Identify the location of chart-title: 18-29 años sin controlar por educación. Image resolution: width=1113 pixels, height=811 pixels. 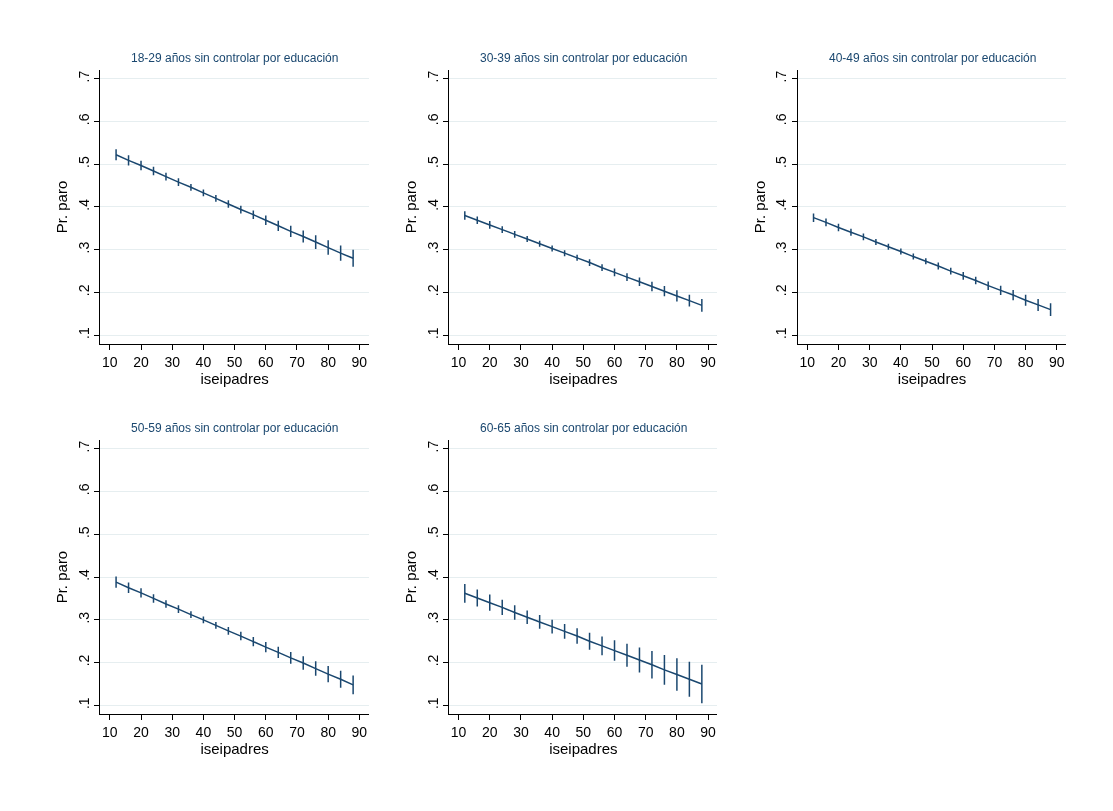
(235, 58).